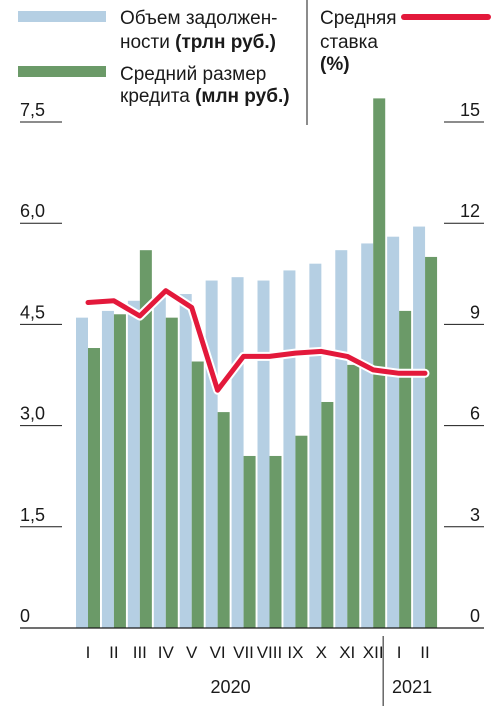 The height and width of the screenshot is (706, 498). I want to click on legend-rate-line2: ставка, so click(349, 42).